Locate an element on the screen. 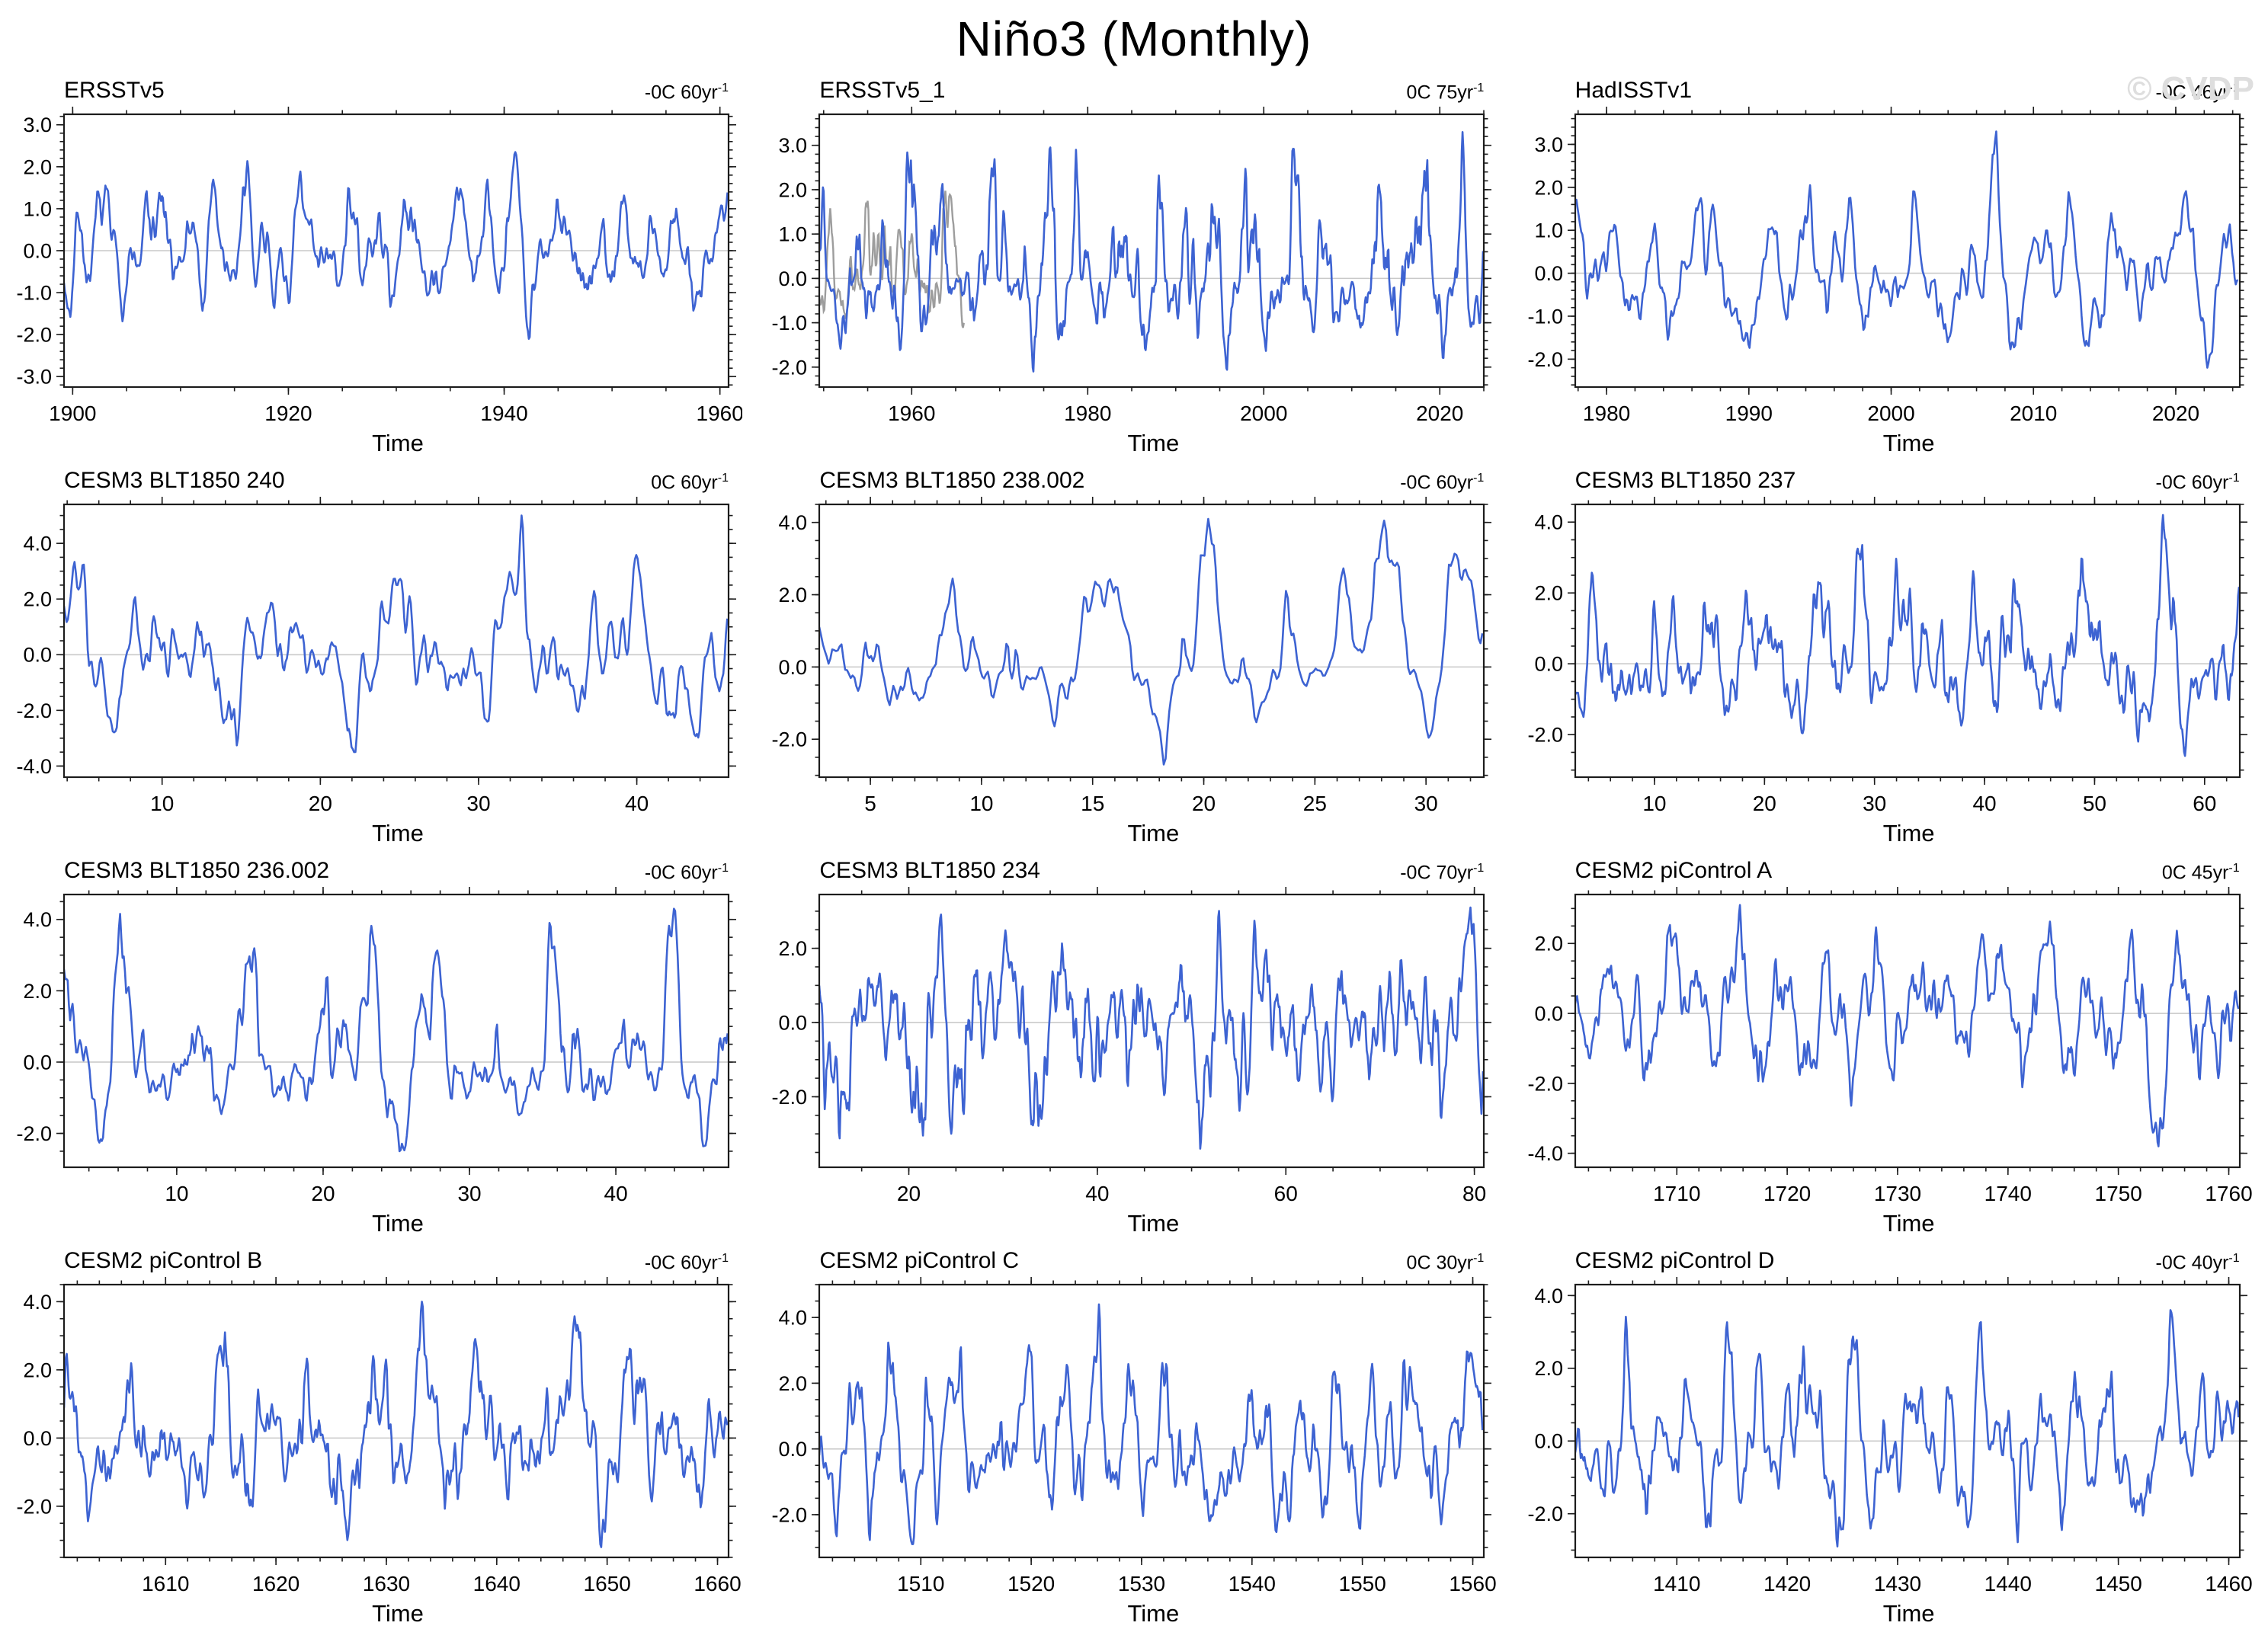 This screenshot has width=2268, height=1629. x-tick-label: 1520 is located at coordinates (1031, 1583).